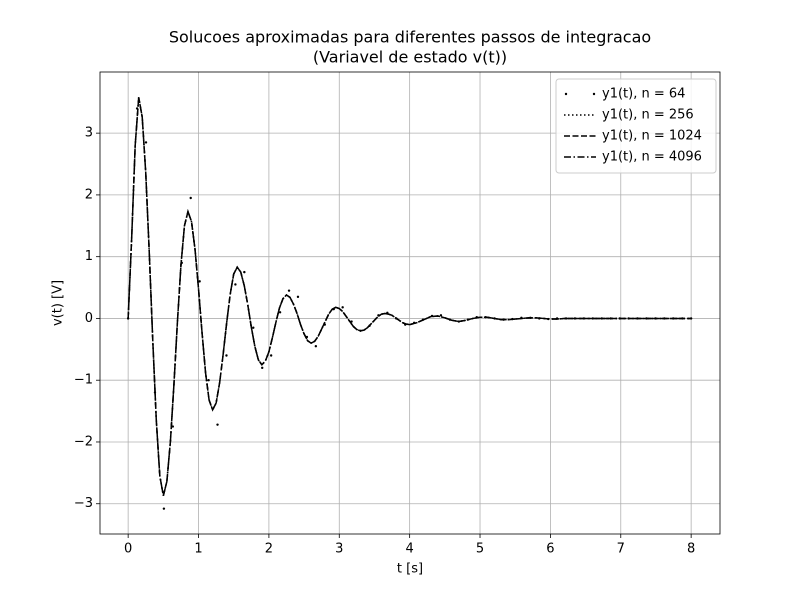 The width and height of the screenshot is (800, 600). I want to click on legend-box, so click(636, 126).